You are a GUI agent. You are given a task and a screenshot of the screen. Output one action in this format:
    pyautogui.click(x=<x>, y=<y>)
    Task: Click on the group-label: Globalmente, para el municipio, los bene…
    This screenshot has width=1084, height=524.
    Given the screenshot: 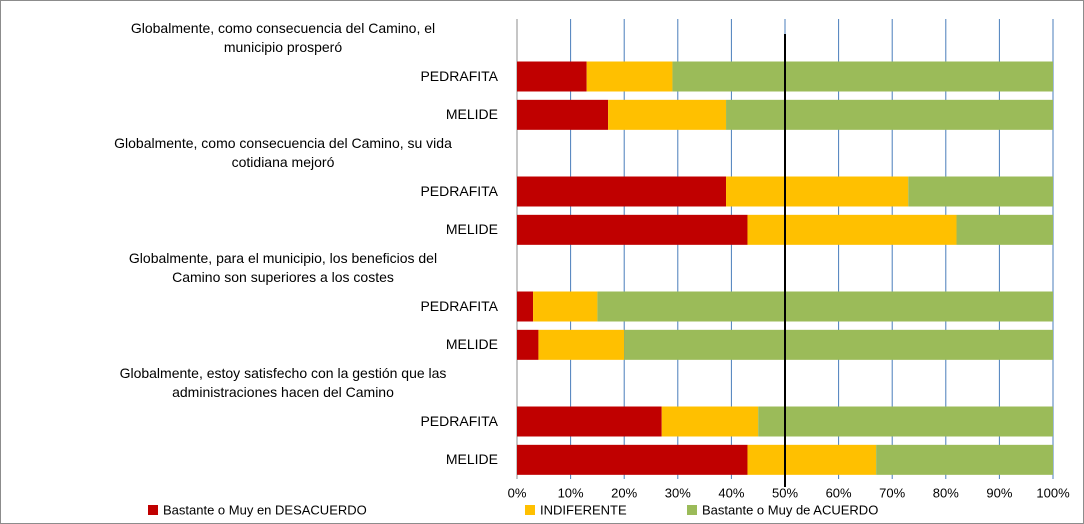 What is the action you would take?
    pyautogui.click(x=283, y=268)
    